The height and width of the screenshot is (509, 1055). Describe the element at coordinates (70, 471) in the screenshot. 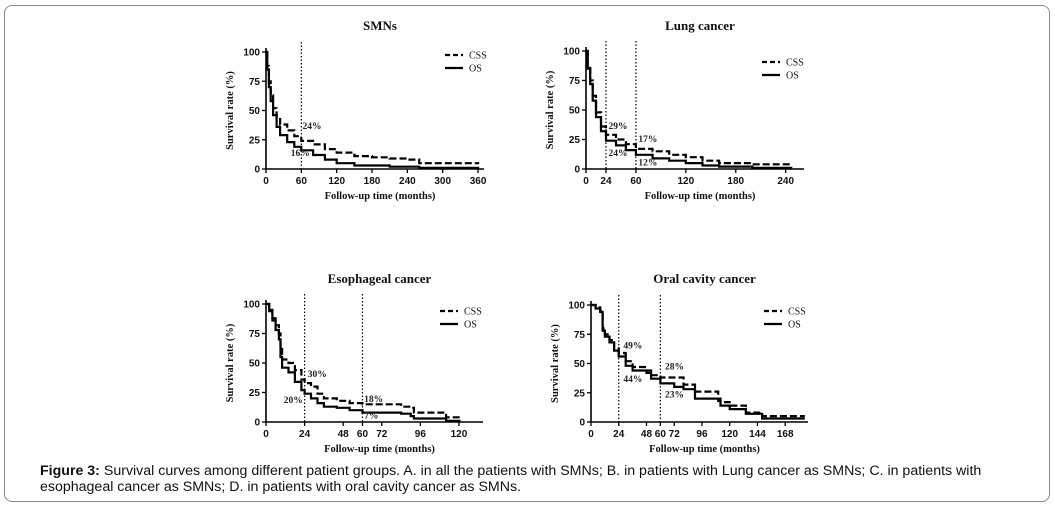

I see `caption-label: Figure 3:` at that location.